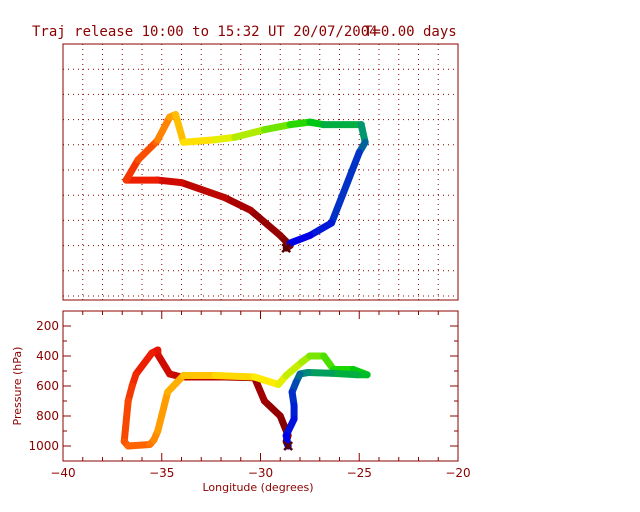 This screenshot has height=512, width=640. I want to click on y-axis-label: Pressure (hPa), so click(17, 386).